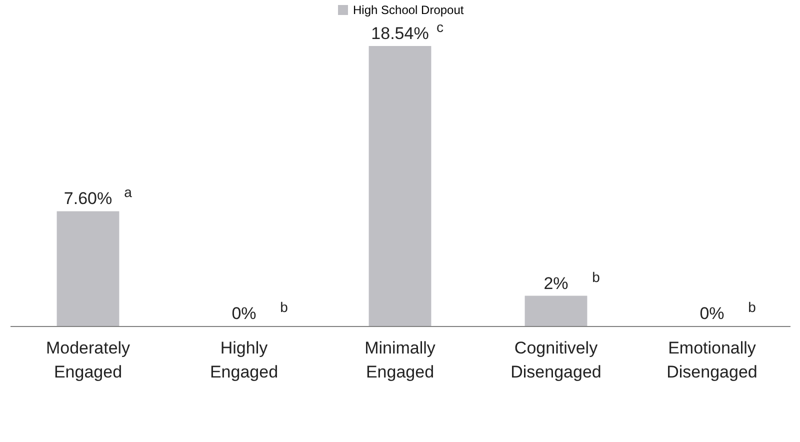 This screenshot has height=442, width=800. Describe the element at coordinates (88, 198) in the screenshot. I see `data-label: 7.60%` at that location.